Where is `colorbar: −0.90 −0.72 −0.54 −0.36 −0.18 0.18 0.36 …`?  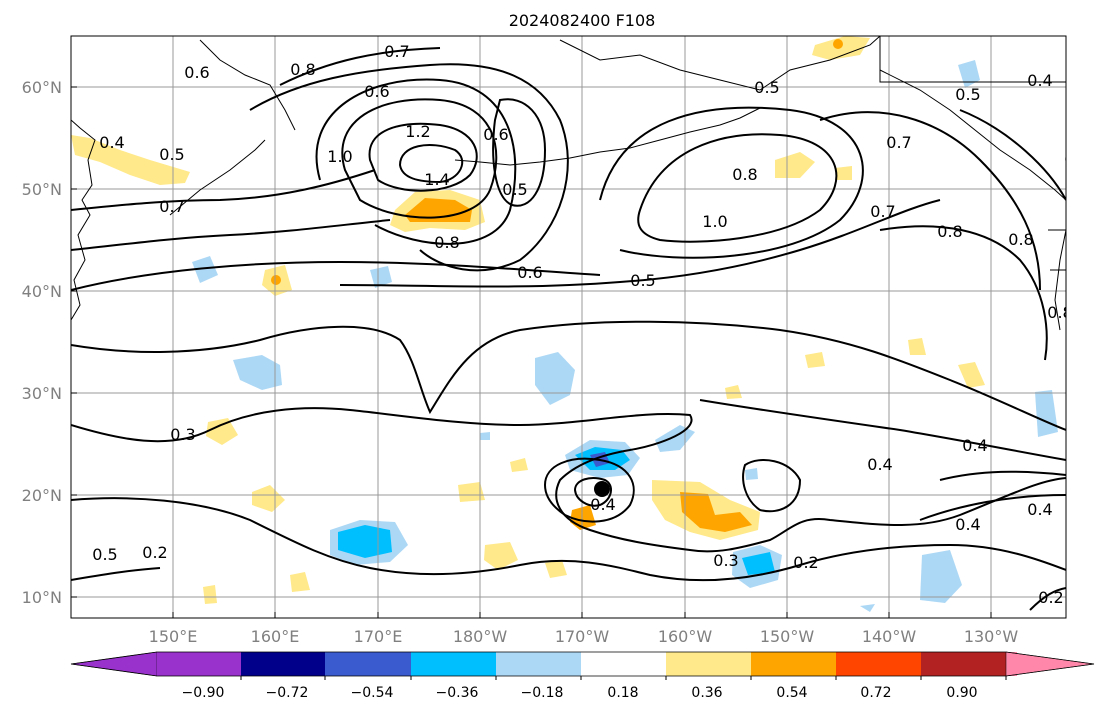
colorbar: −0.90 −0.72 −0.54 −0.36 −0.18 0.18 0.36 … is located at coordinates (582, 676).